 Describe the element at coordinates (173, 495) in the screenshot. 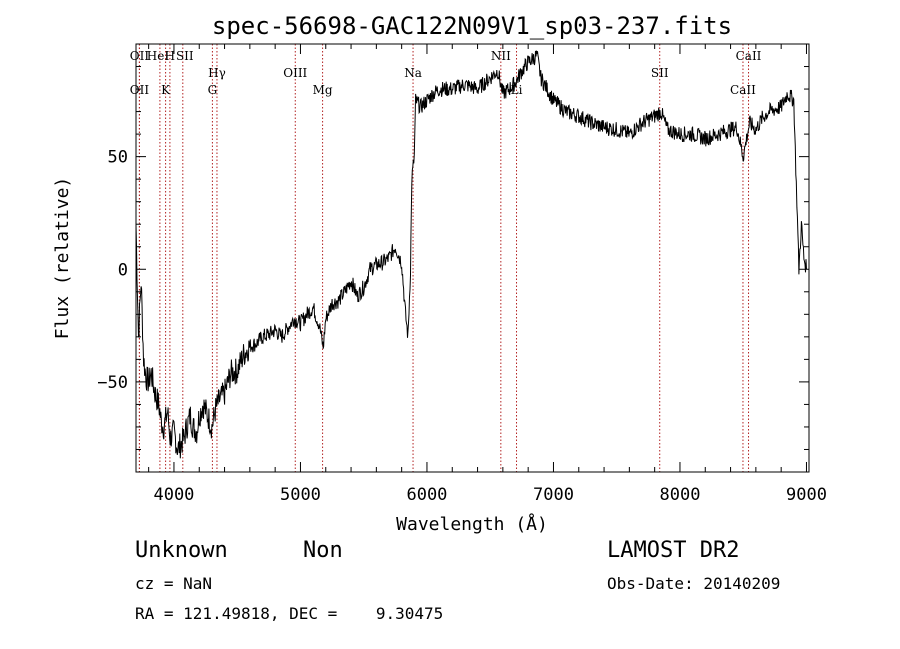

I see `x-tick-label: 4000` at that location.